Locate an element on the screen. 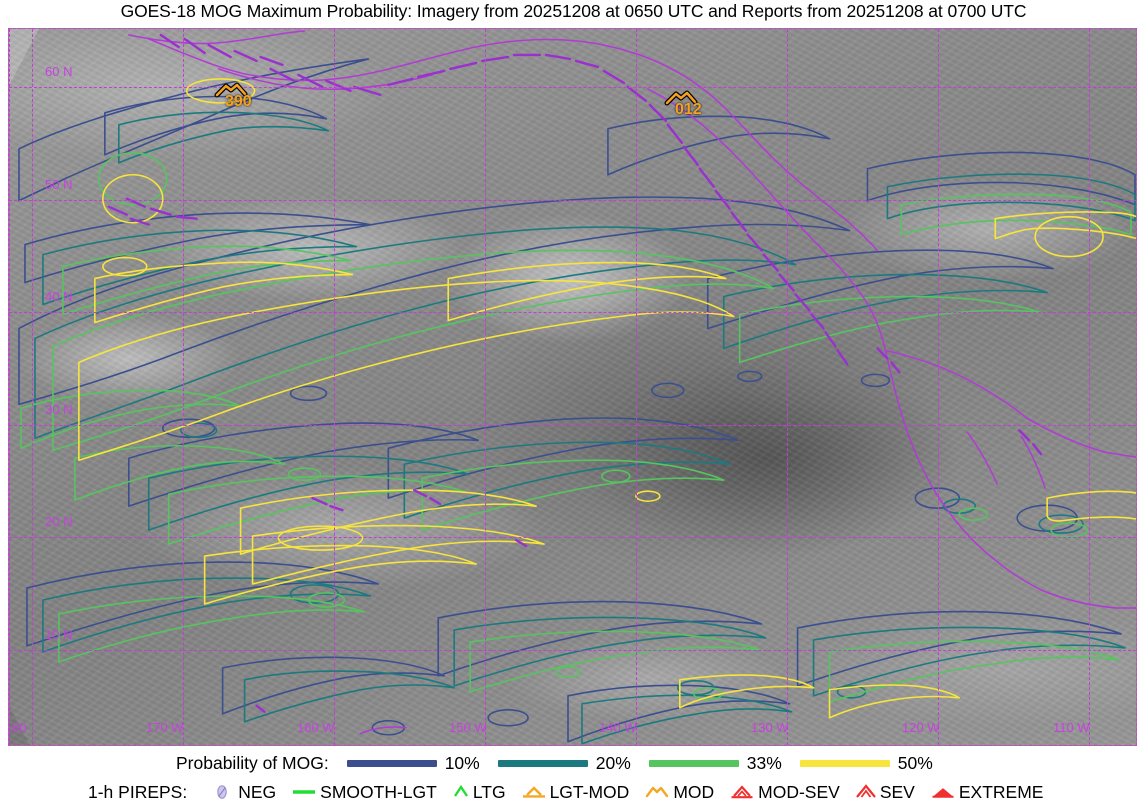  pirep-marker-012: 012 is located at coordinates (682, 103).